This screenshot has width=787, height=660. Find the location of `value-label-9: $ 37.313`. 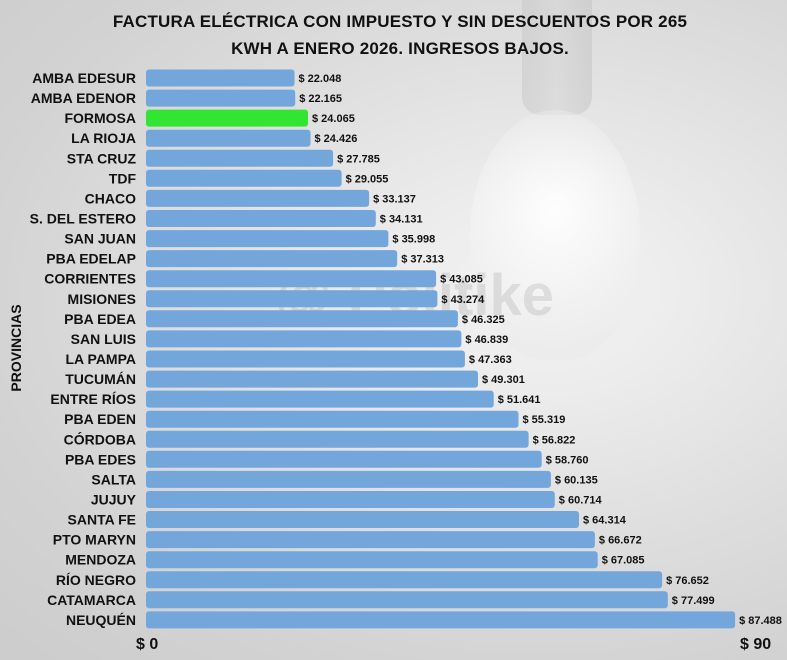

value-label-9: $ 37.313 is located at coordinates (422, 260).